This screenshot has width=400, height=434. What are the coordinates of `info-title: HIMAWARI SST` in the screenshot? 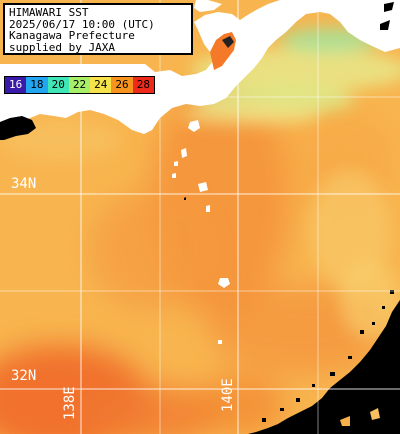 It's located at (49, 12).